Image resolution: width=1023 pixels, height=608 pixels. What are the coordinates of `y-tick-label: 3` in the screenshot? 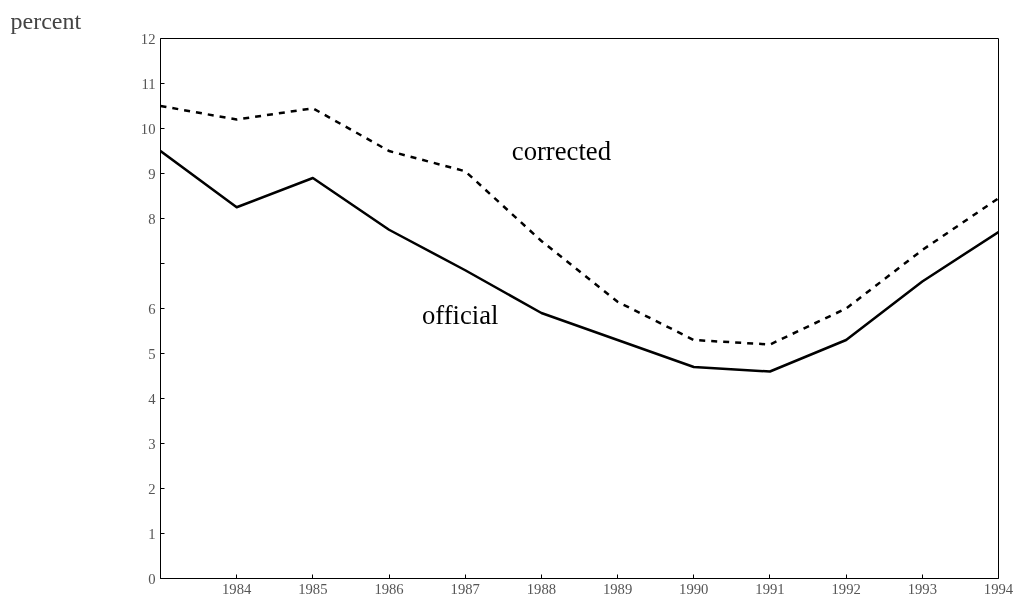 It's located at (152, 443).